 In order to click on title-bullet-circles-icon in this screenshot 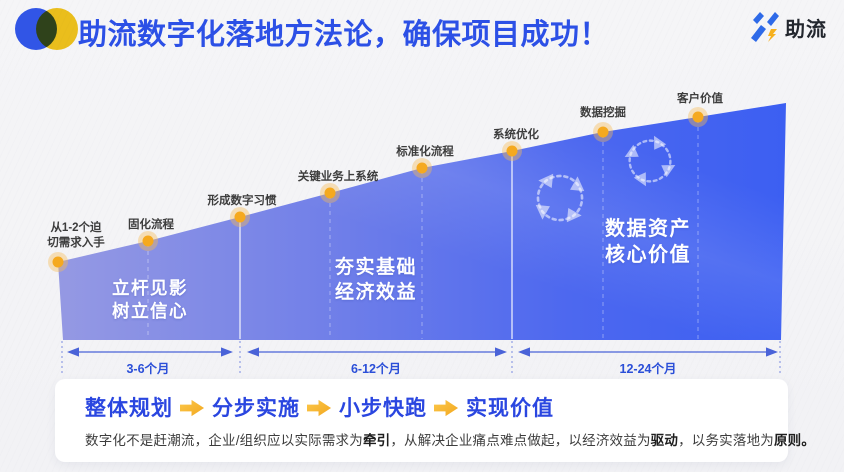, I will do `click(46, 29)`.